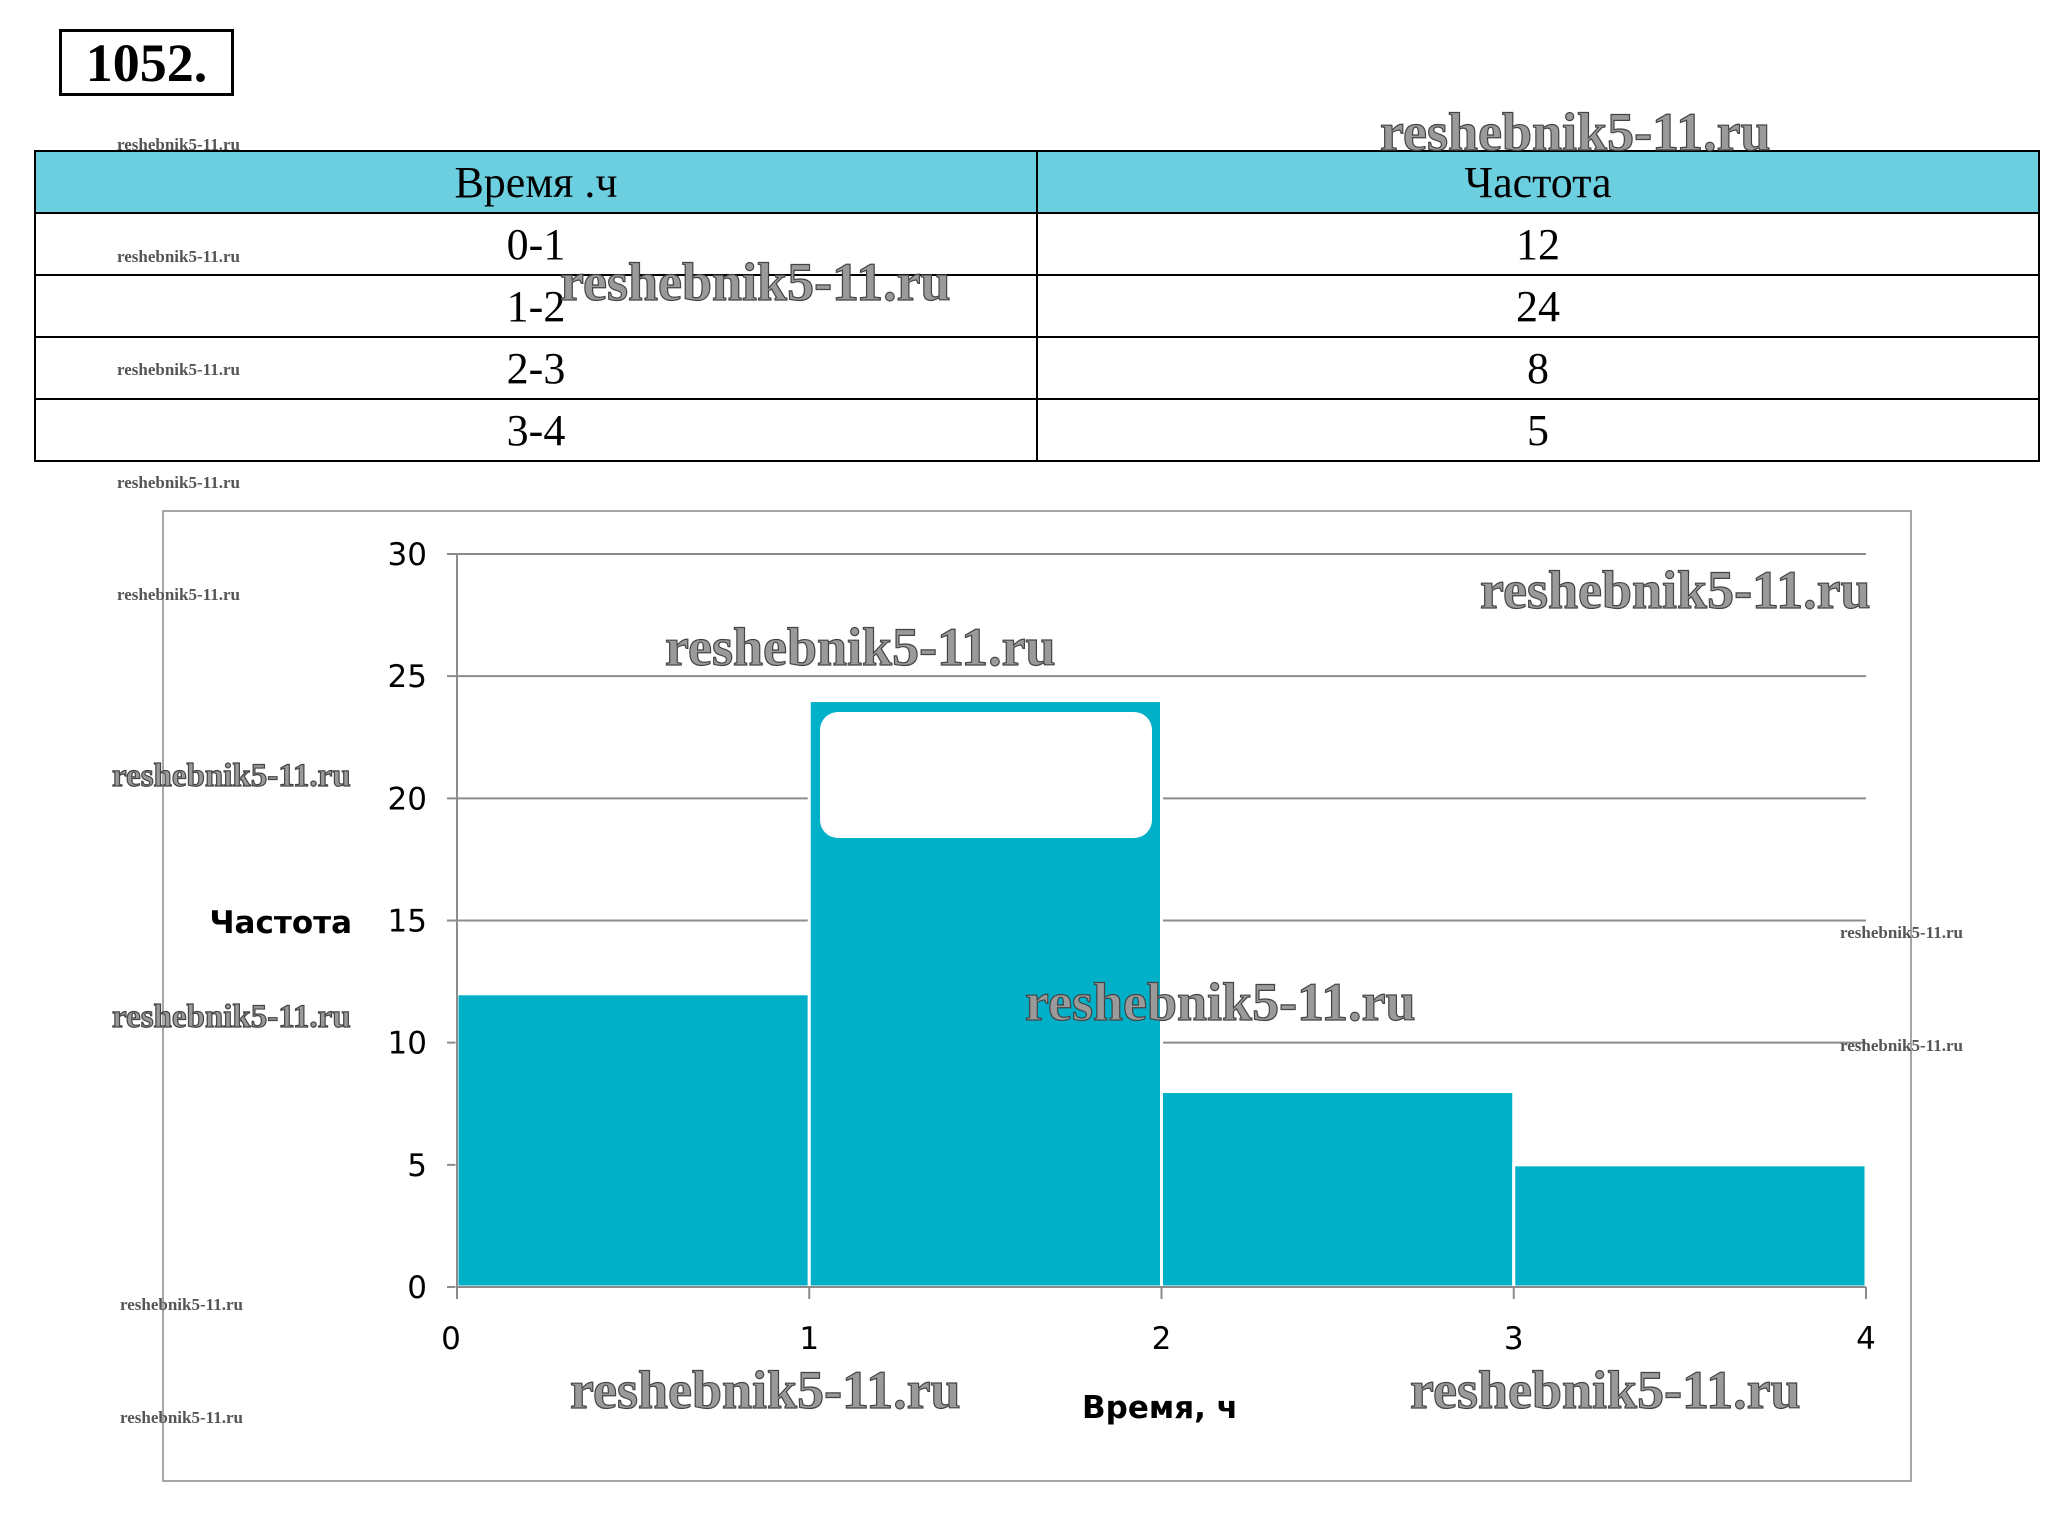 Image resolution: width=2063 pixels, height=1530 pixels. Describe the element at coordinates (1538, 306) in the screenshot. I see `cell-frequency: 24` at that location.